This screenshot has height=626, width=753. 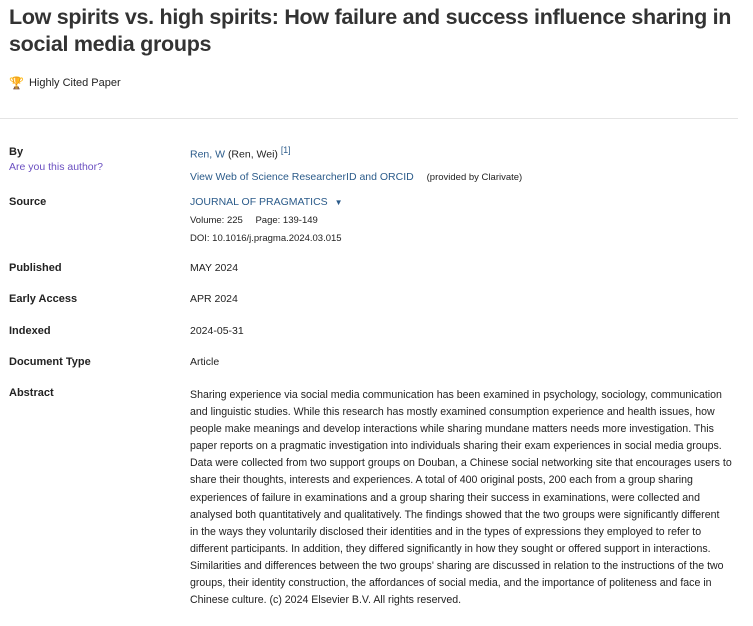 I want to click on author-link: Ren, W, so click(x=208, y=154).